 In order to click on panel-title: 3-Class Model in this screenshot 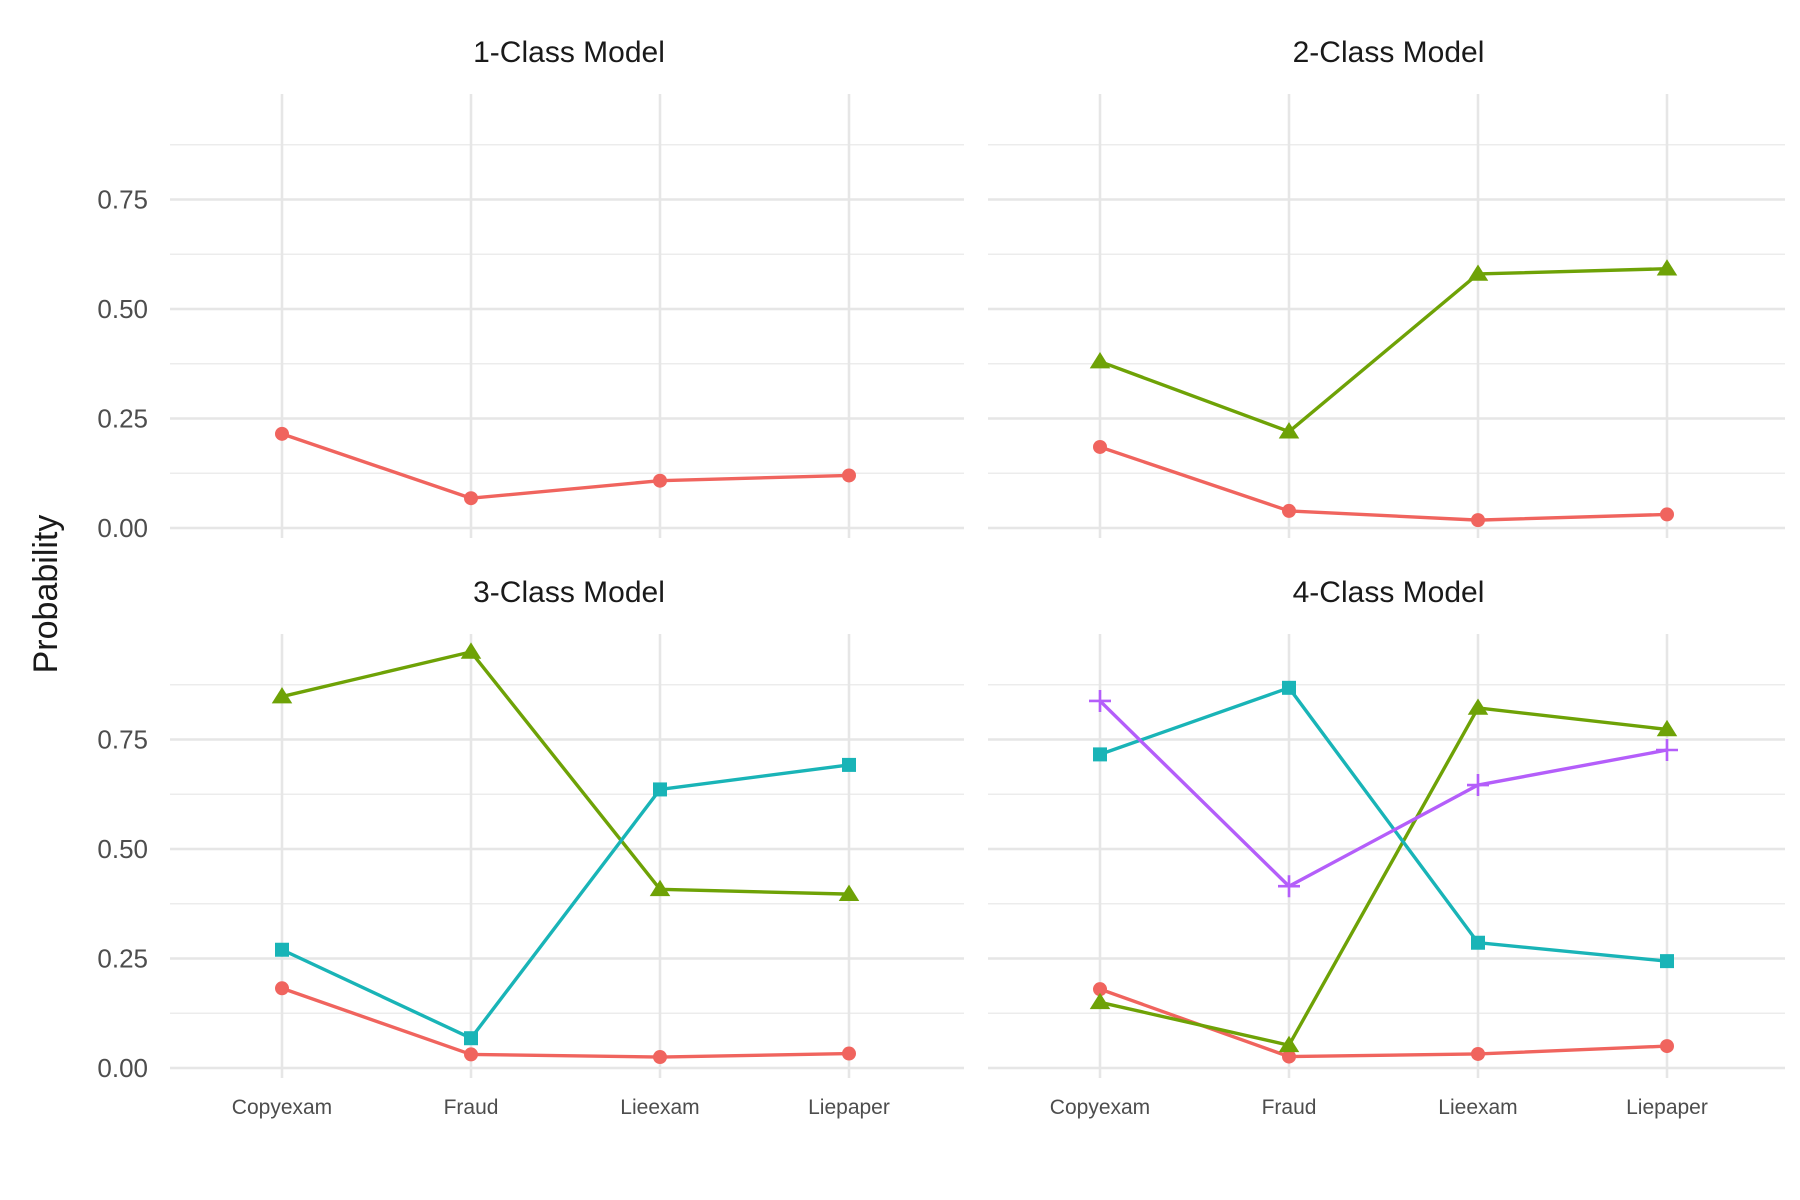, I will do `click(569, 592)`.